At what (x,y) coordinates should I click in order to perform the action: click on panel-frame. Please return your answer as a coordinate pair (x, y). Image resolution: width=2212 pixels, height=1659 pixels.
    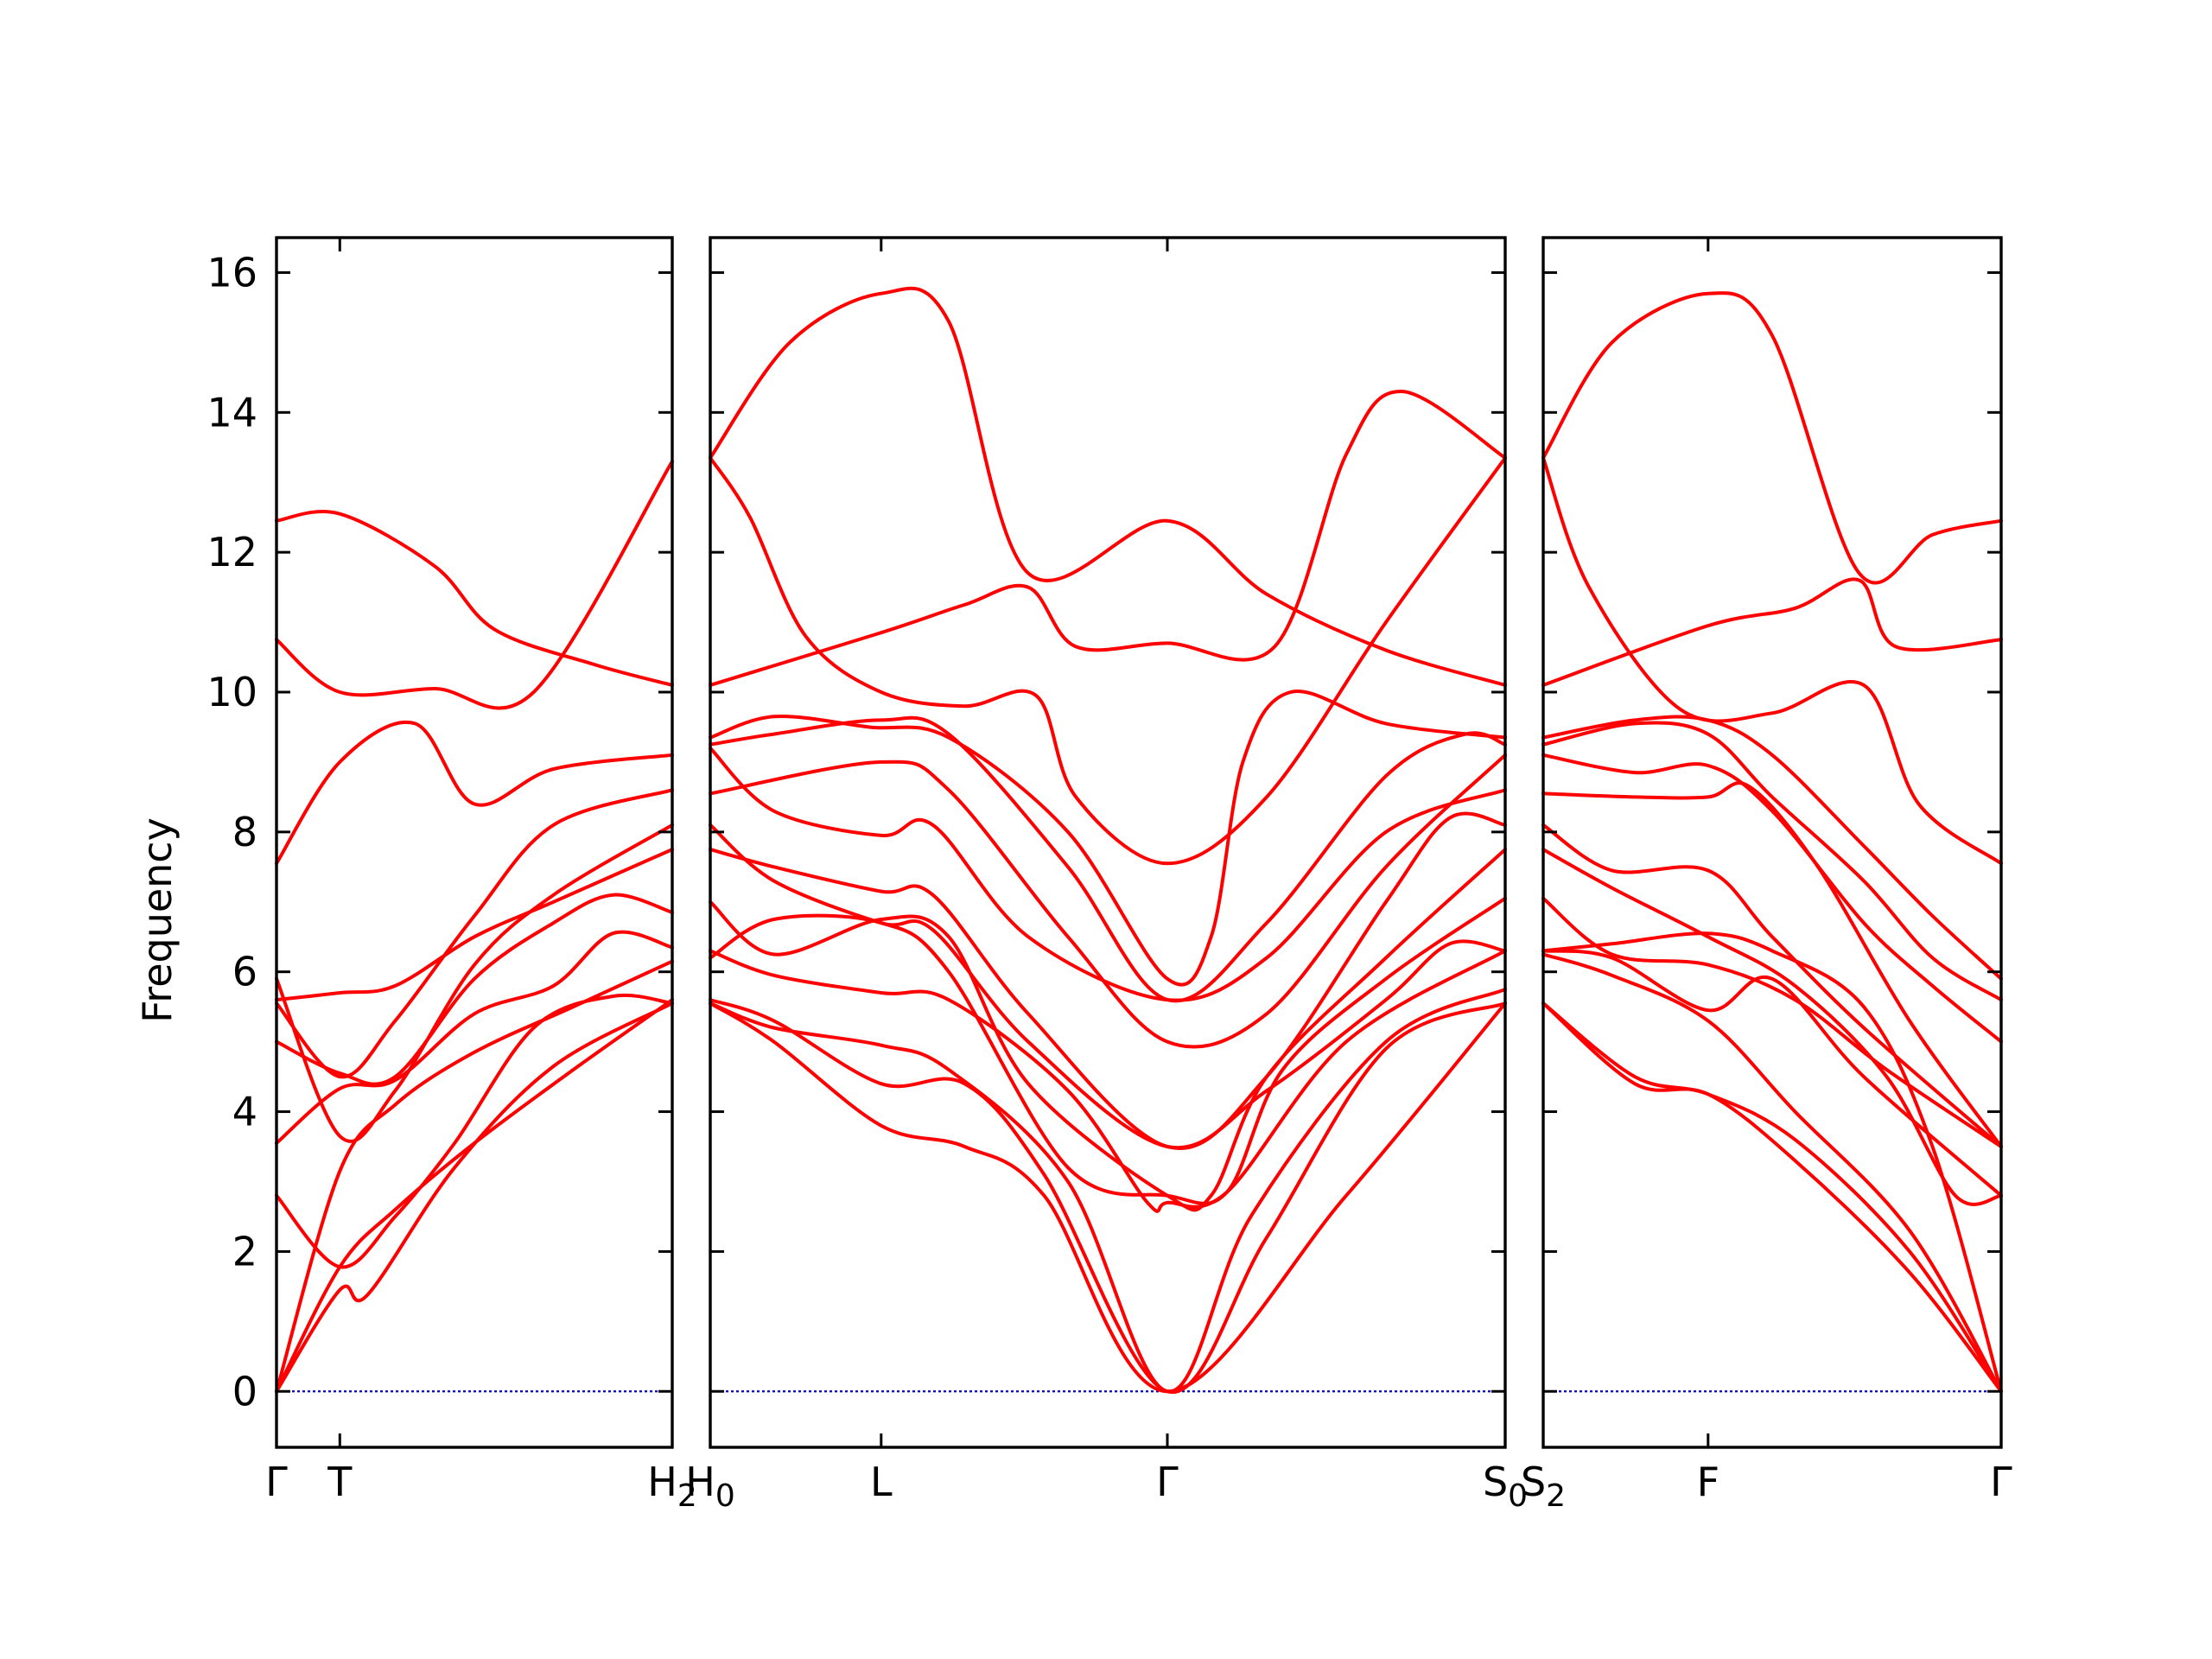
    Looking at the image, I should click on (475, 842).